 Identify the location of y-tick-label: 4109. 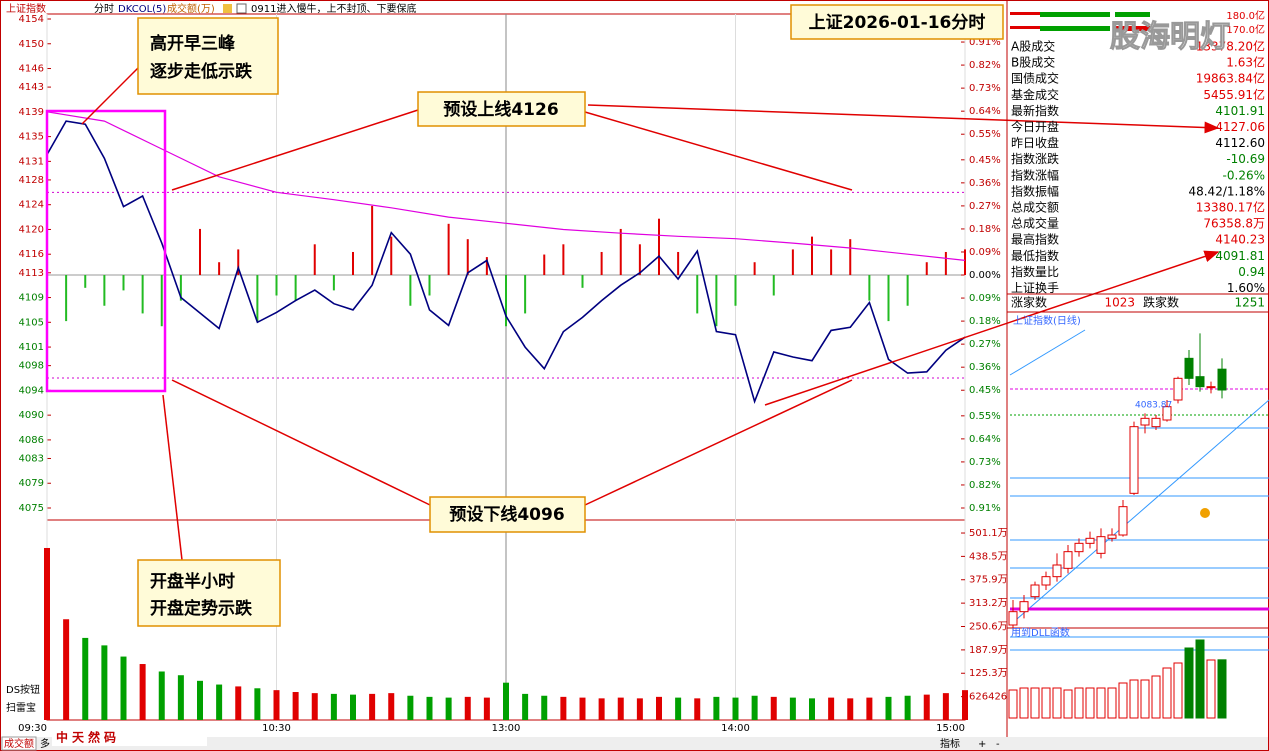
(31, 298).